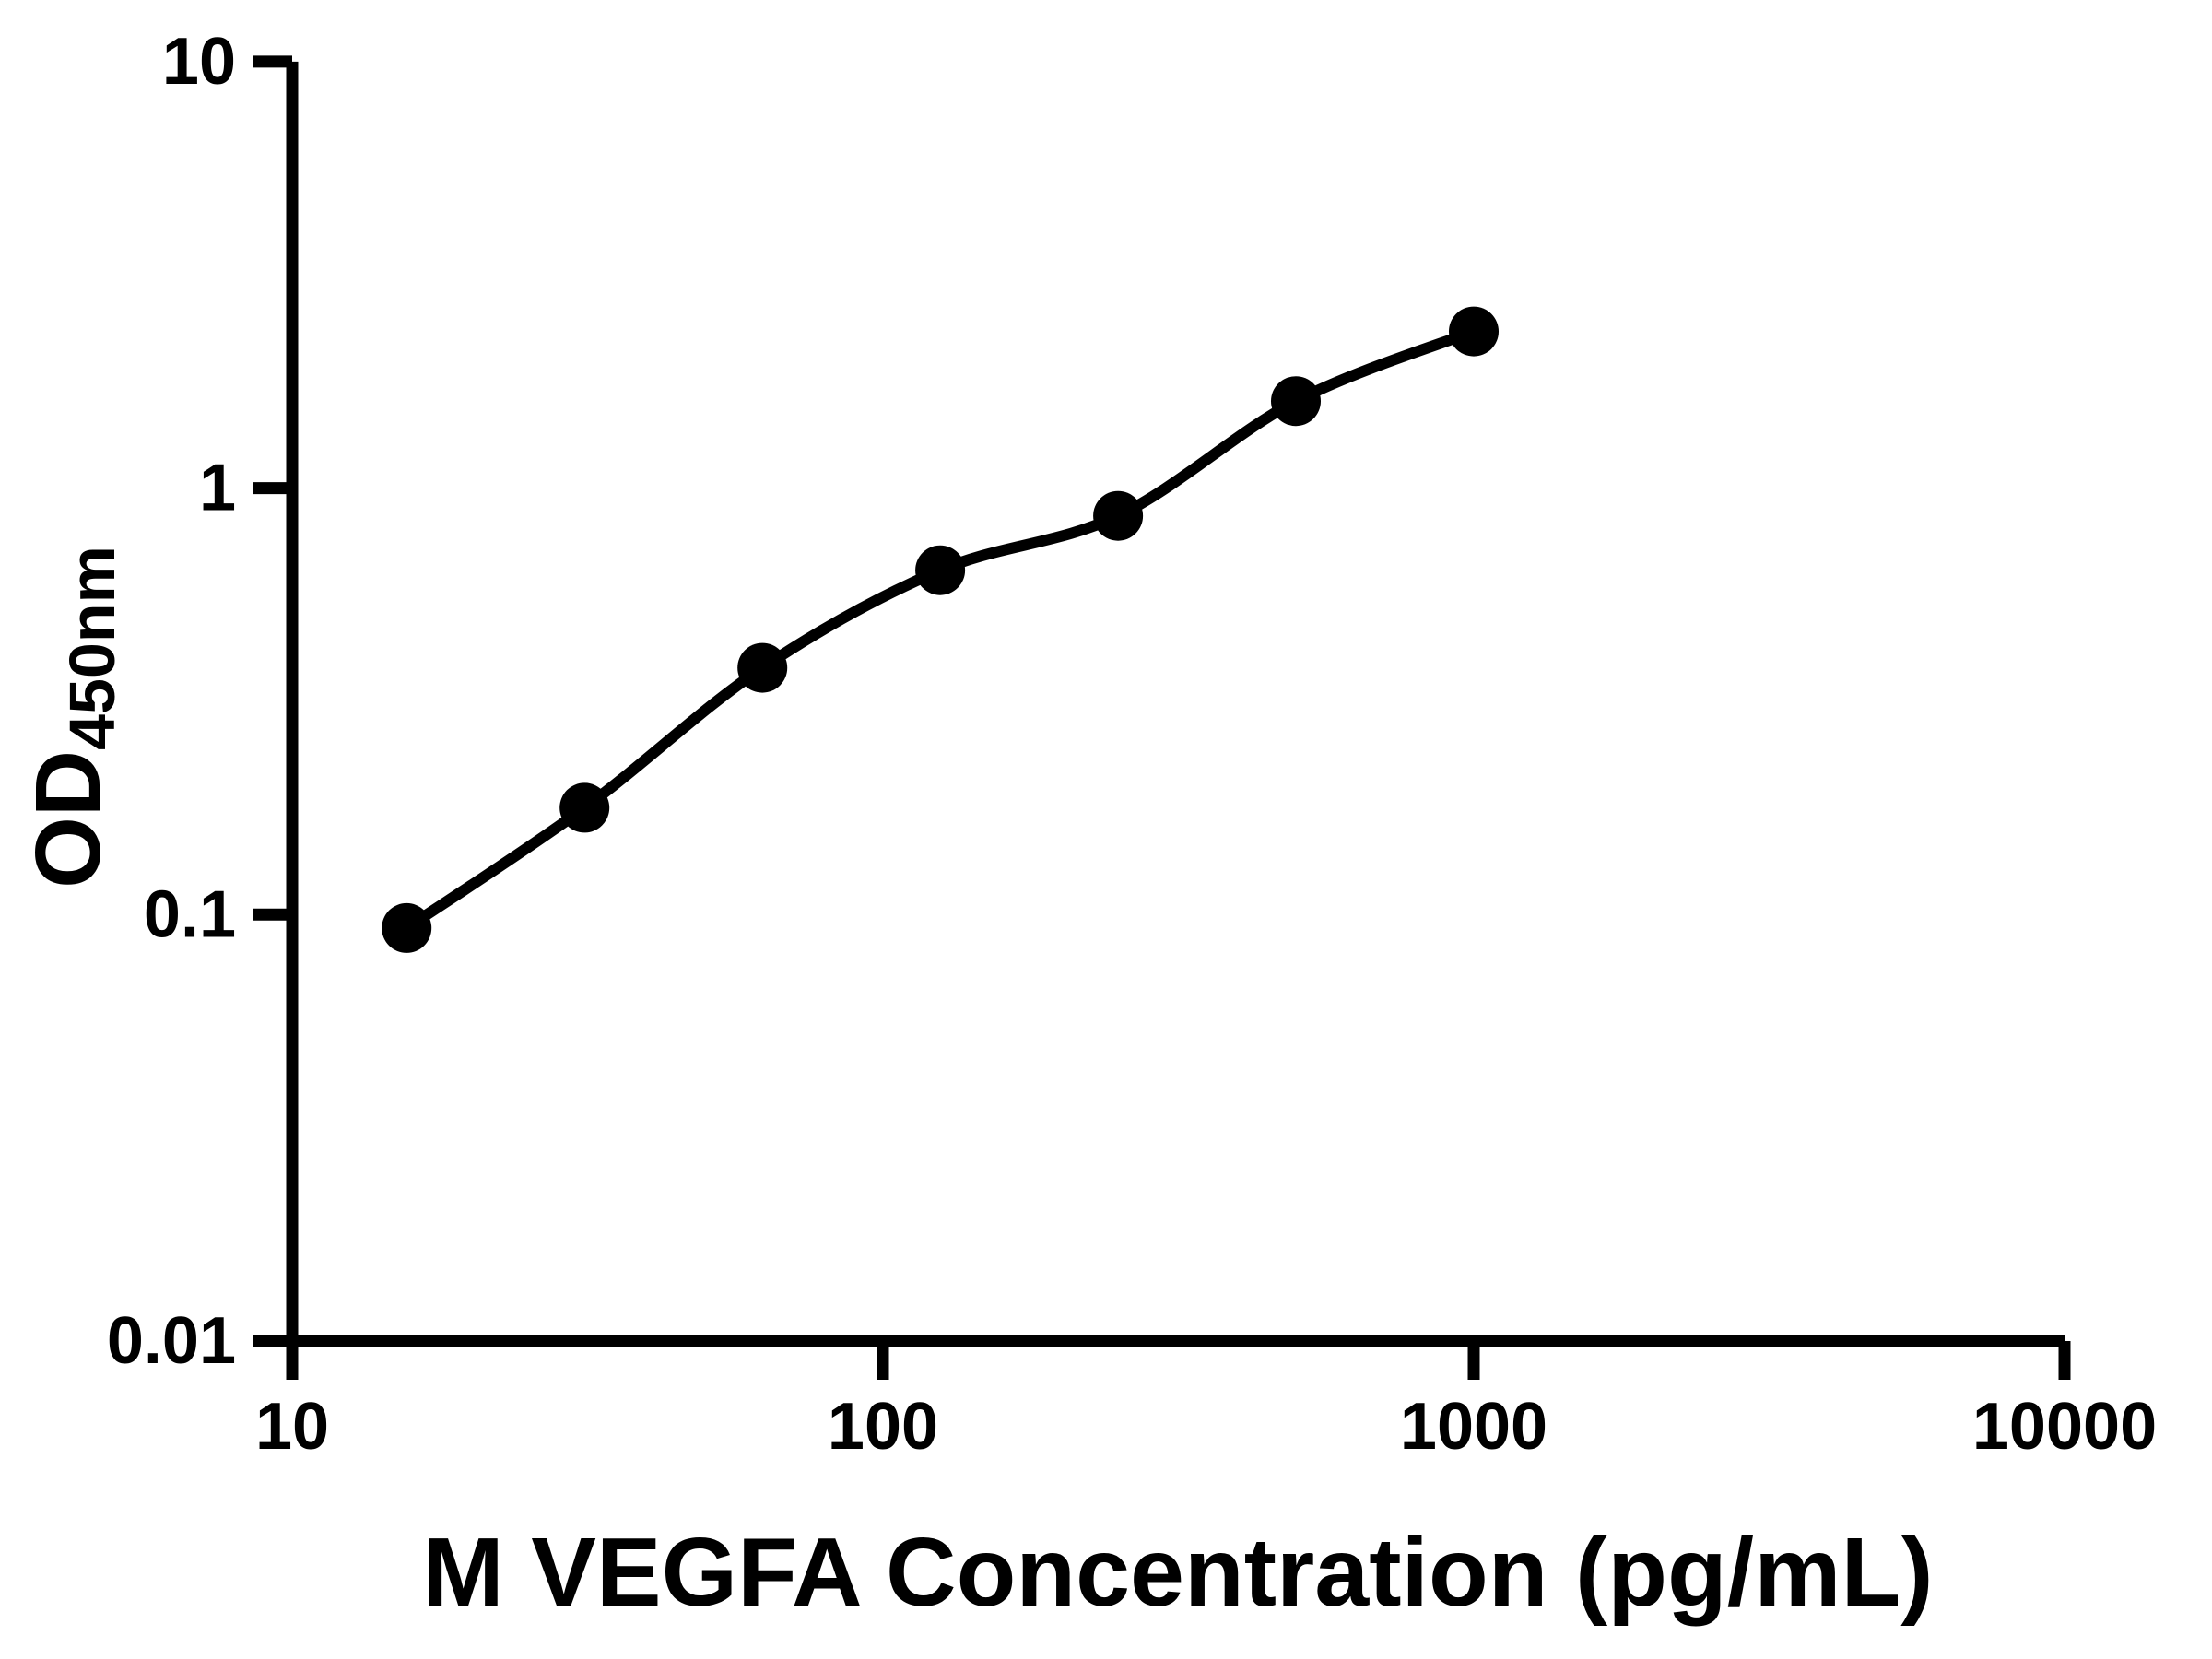 The image size is (2212, 1659). I want to click on y-tick-label: 10, so click(199, 62).